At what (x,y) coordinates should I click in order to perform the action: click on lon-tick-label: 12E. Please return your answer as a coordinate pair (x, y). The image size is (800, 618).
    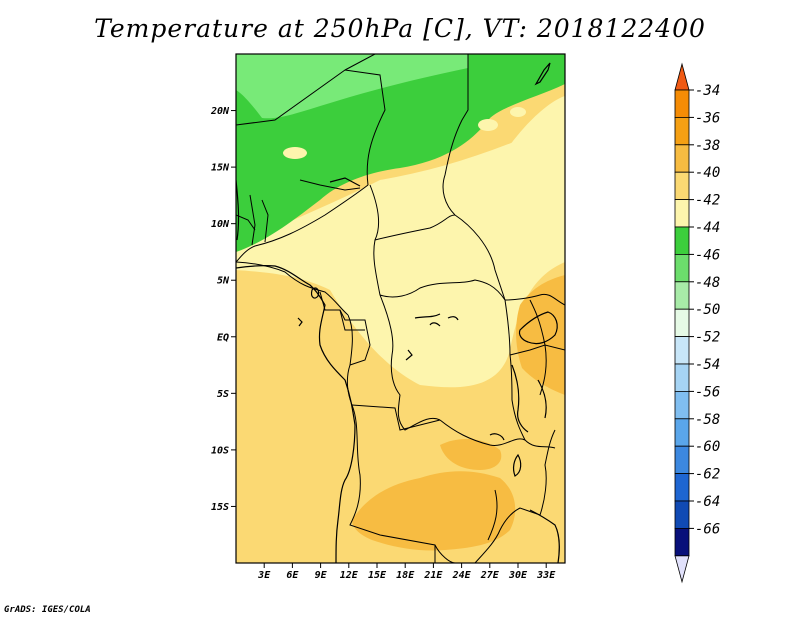
    Looking at the image, I should click on (349, 575).